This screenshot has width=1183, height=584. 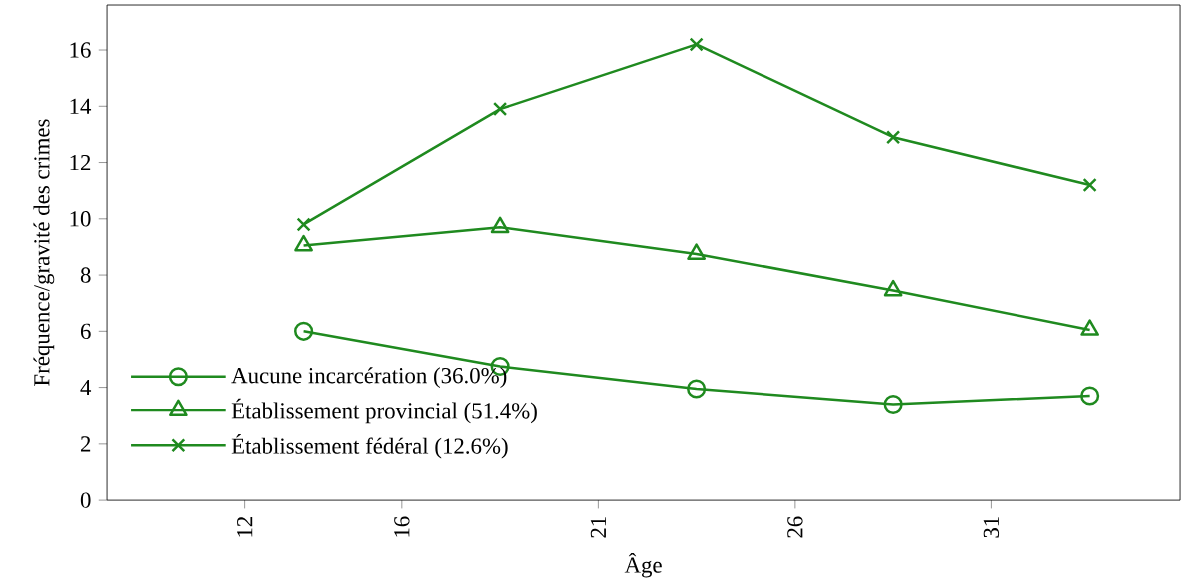 What do you see at coordinates (598, 527) in the screenshot?
I see `x-tick-label: 21` at bounding box center [598, 527].